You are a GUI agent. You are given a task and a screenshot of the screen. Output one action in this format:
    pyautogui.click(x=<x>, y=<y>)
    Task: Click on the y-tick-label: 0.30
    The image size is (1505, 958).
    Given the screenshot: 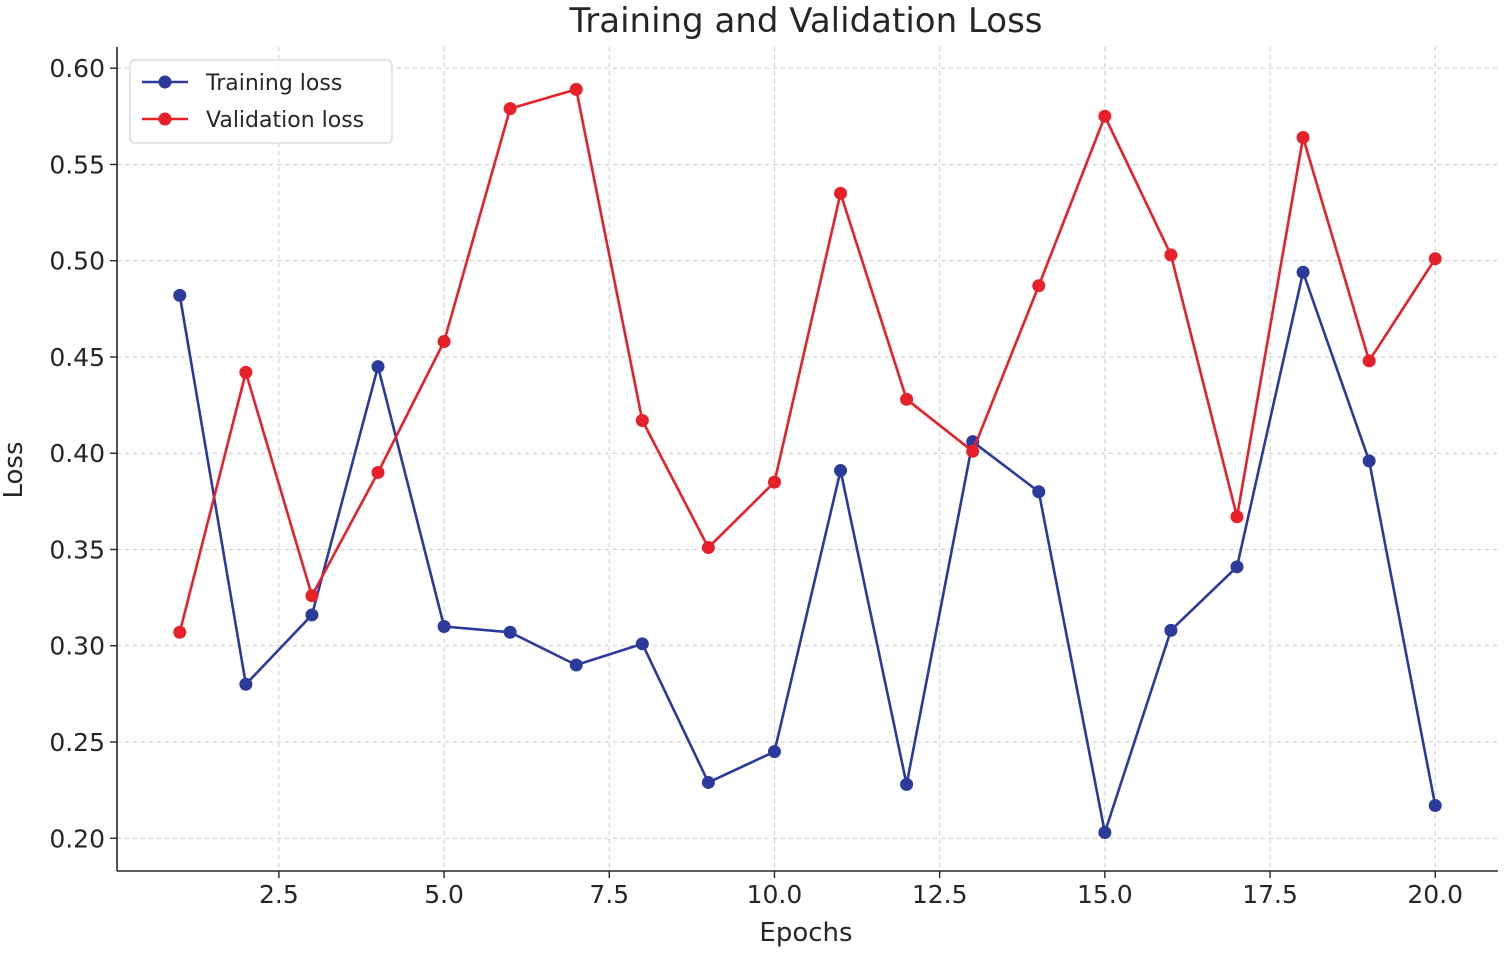 What is the action you would take?
    pyautogui.click(x=77, y=646)
    